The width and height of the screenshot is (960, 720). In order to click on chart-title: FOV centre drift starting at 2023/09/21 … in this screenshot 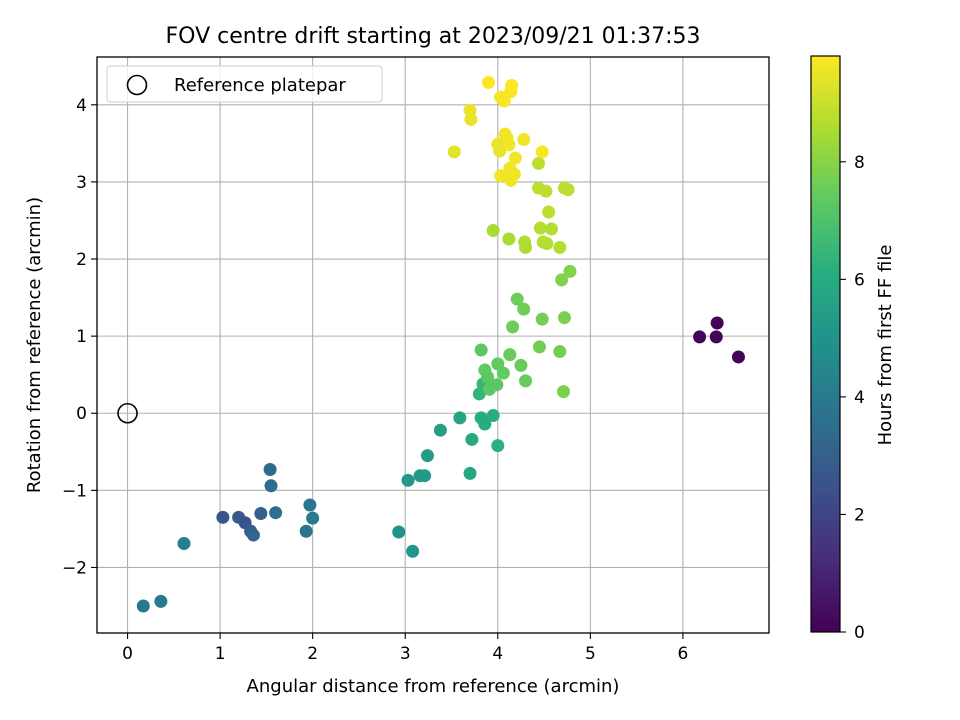, I will do `click(433, 36)`.